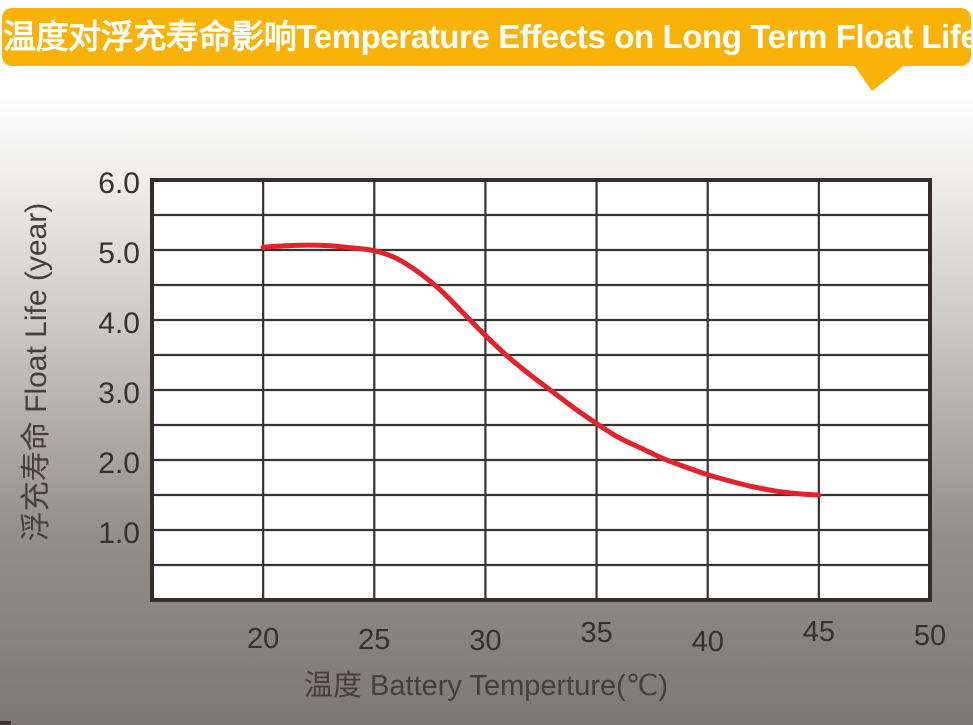  What do you see at coordinates (263, 639) in the screenshot?
I see `x-tick-label: 20` at bounding box center [263, 639].